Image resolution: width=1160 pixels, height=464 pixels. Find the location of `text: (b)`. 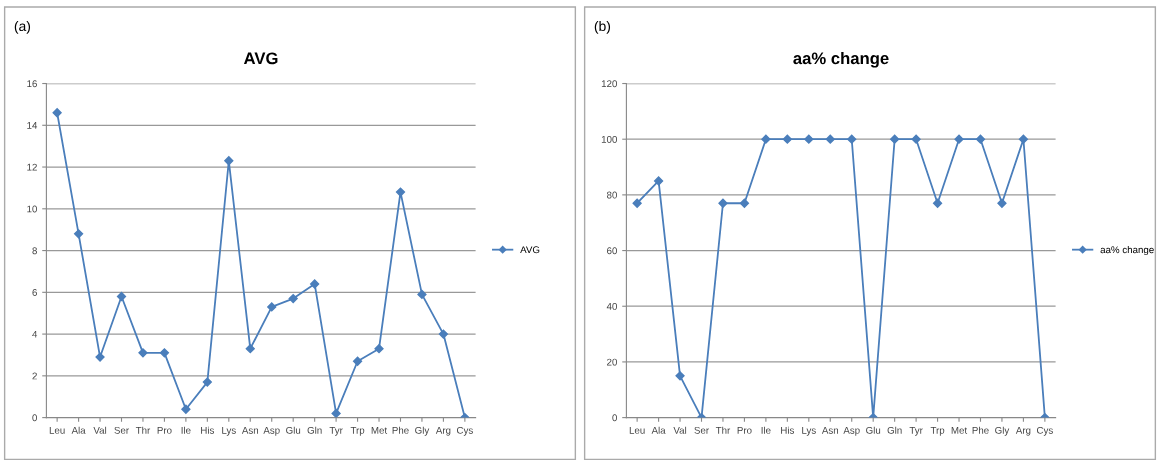

text: (b) is located at coordinates (602, 27).